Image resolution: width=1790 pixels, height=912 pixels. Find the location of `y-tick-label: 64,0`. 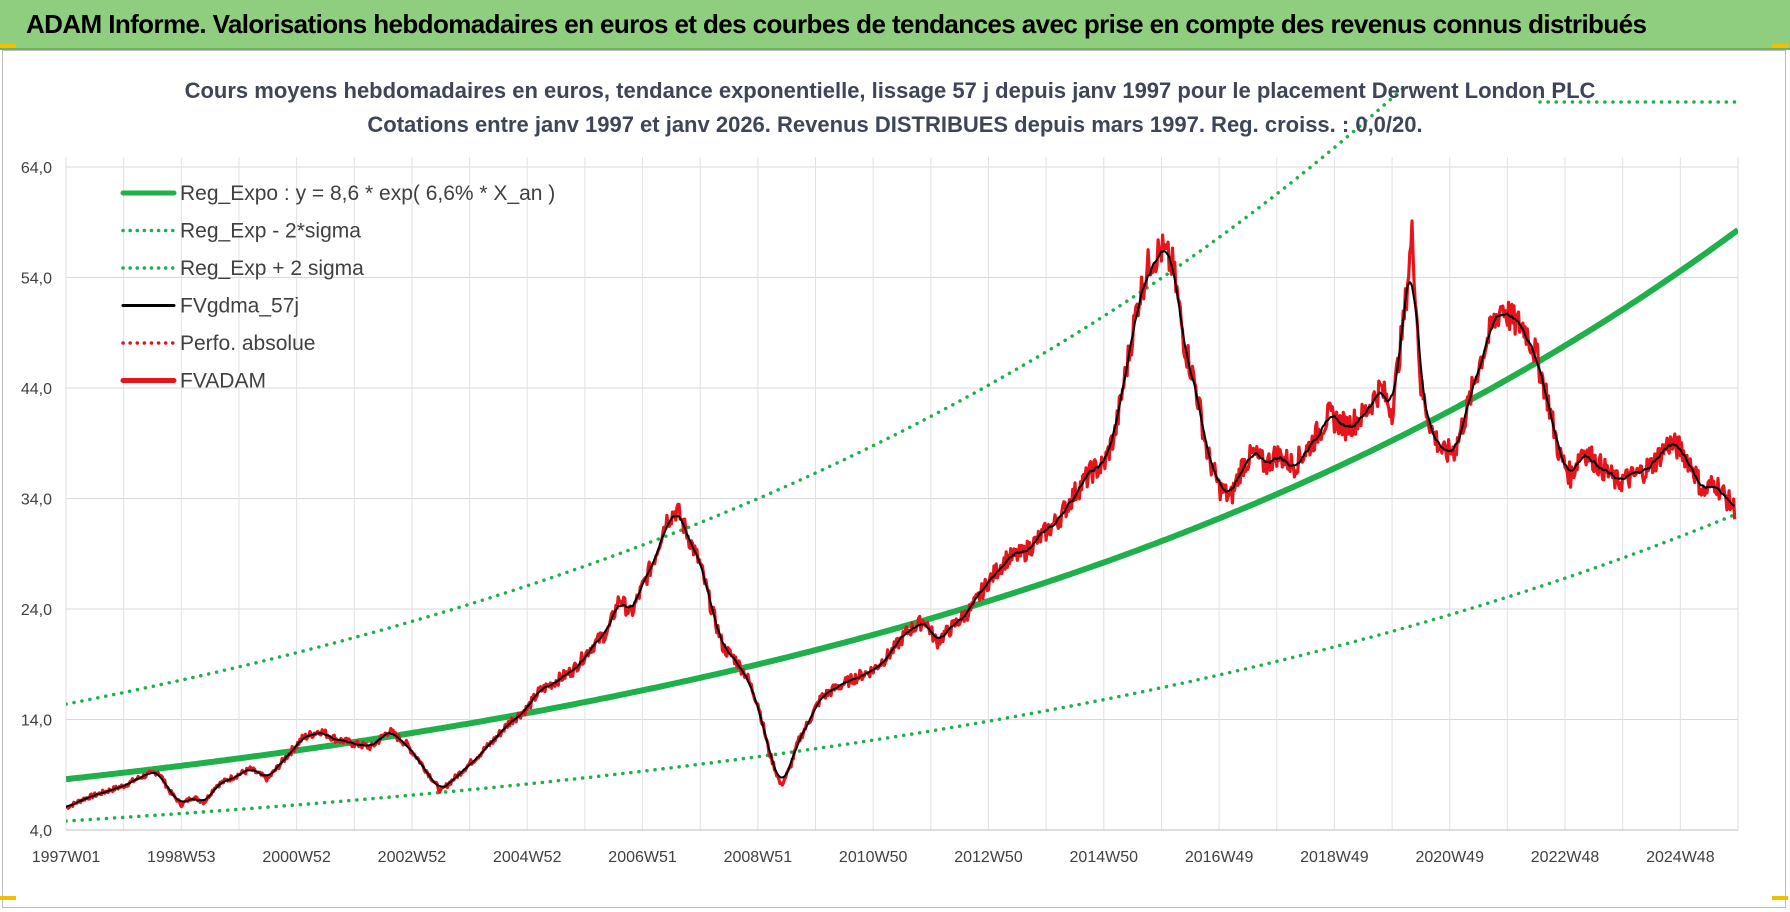

y-tick-label: 64,0 is located at coordinates (36, 168).